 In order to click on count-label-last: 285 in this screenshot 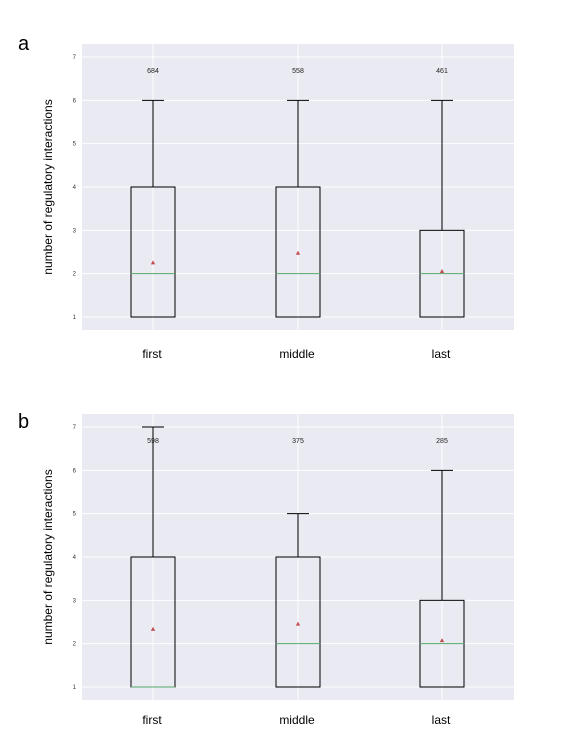, I will do `click(442, 441)`.